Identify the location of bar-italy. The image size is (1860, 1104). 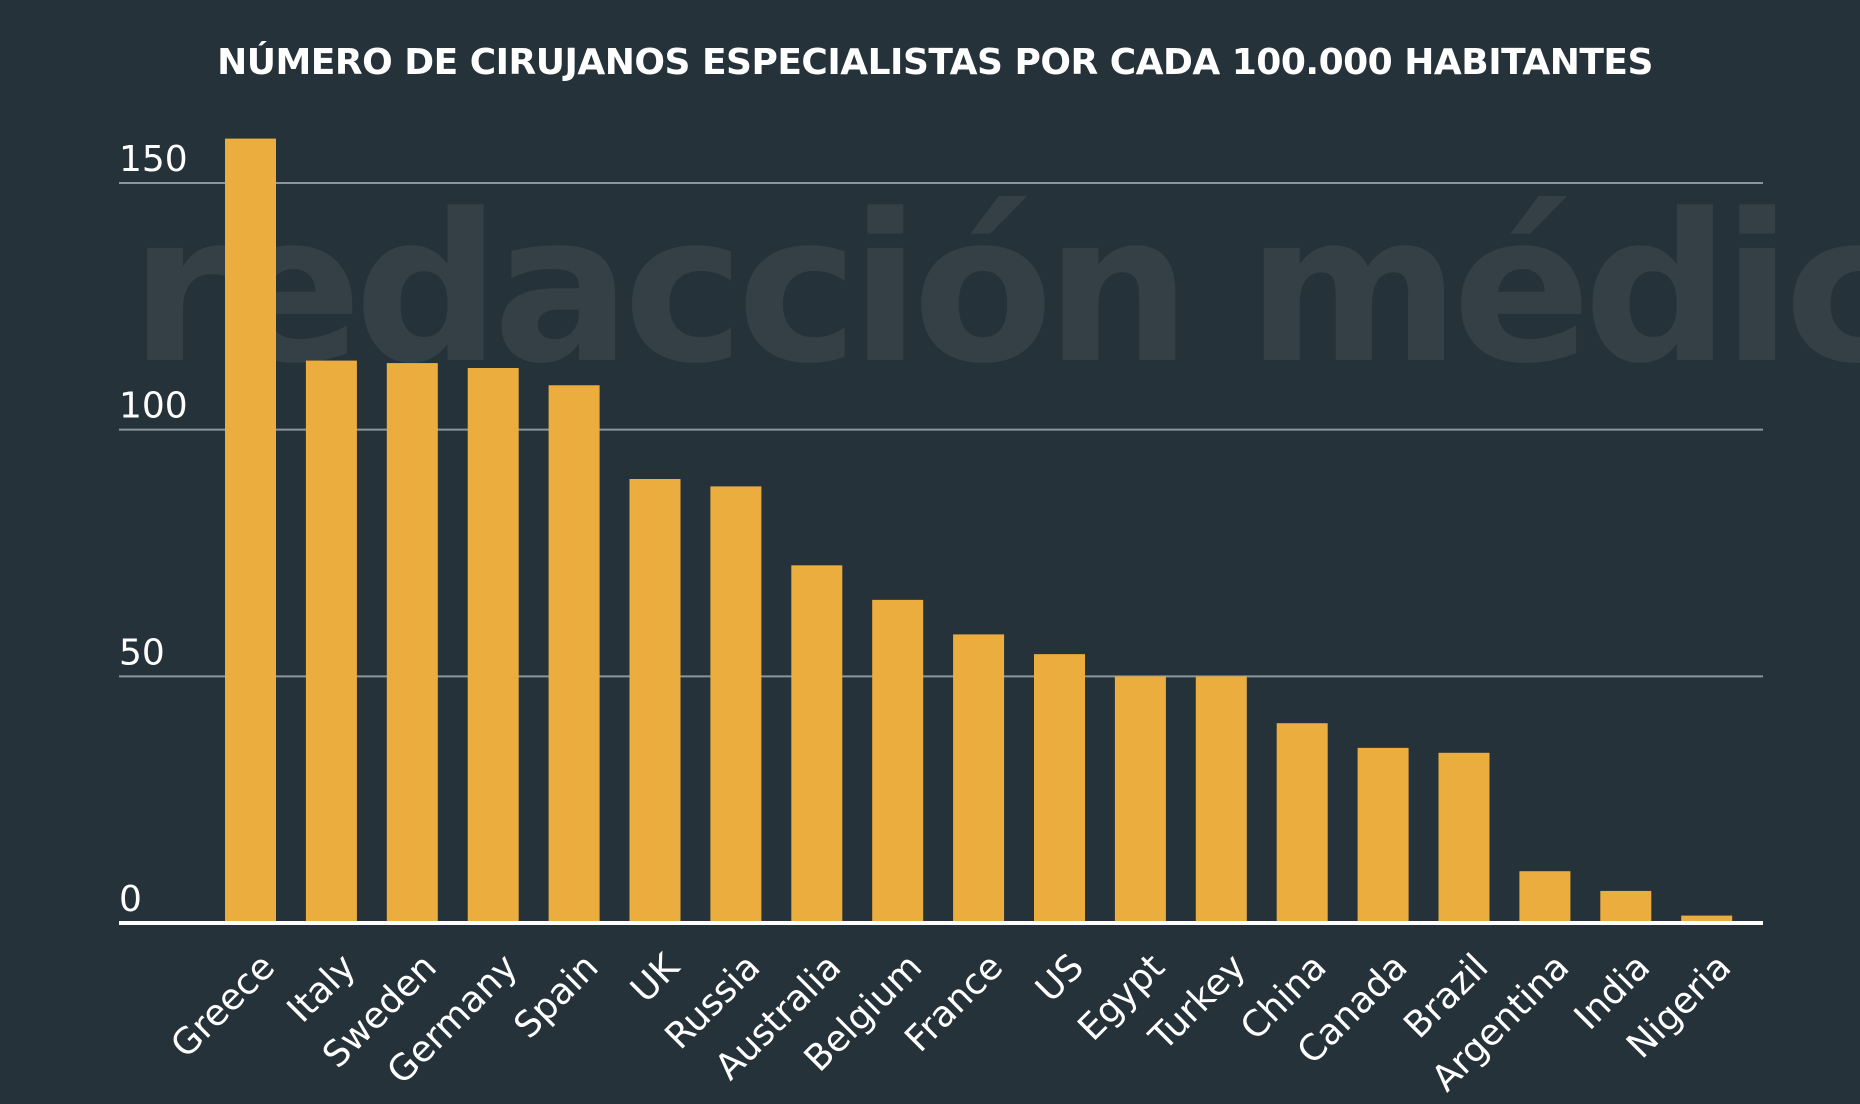
(331, 642).